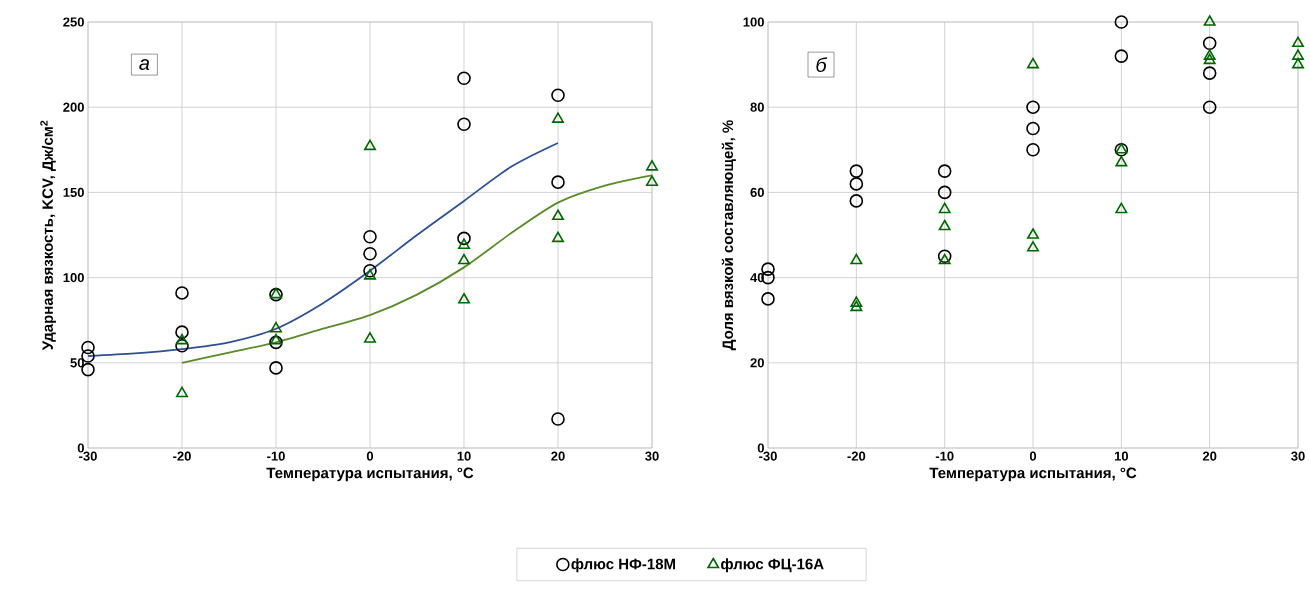 The image size is (1309, 592). I want to click on y-tick-label: 80, so click(757, 107).